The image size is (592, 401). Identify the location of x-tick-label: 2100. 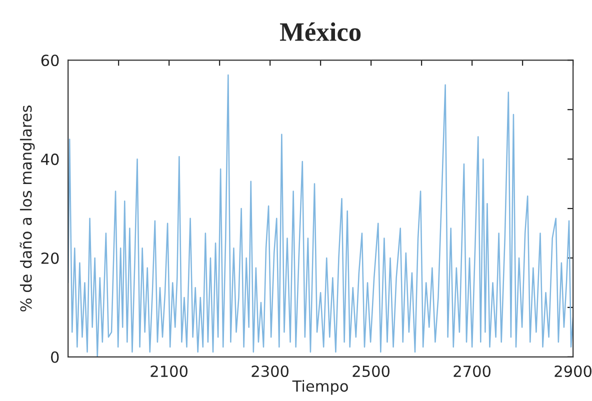
(169, 371).